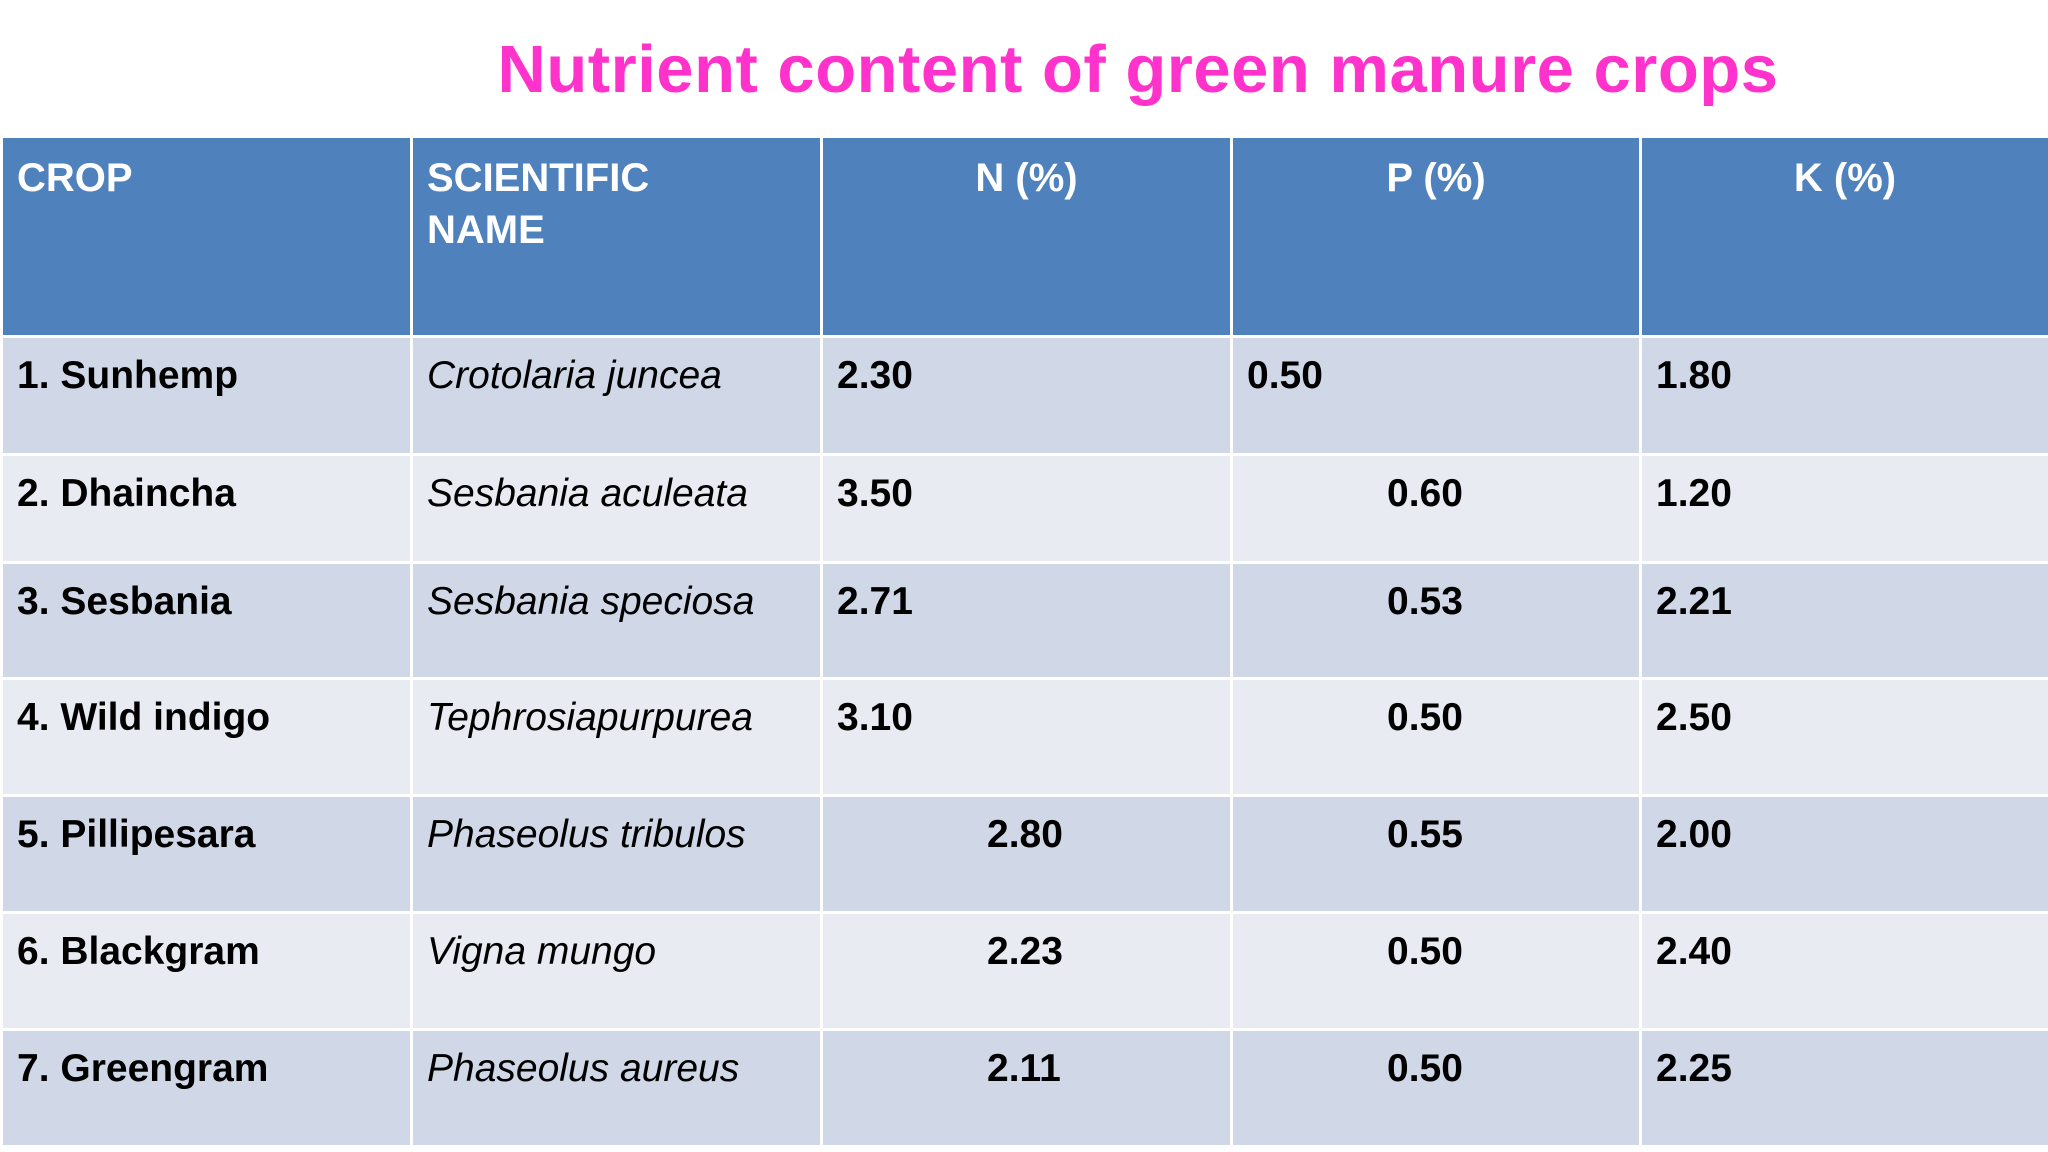 The image size is (2048, 1152). Describe the element at coordinates (206, 737) in the screenshot. I see `crop-name: 4. Wild indigo` at that location.